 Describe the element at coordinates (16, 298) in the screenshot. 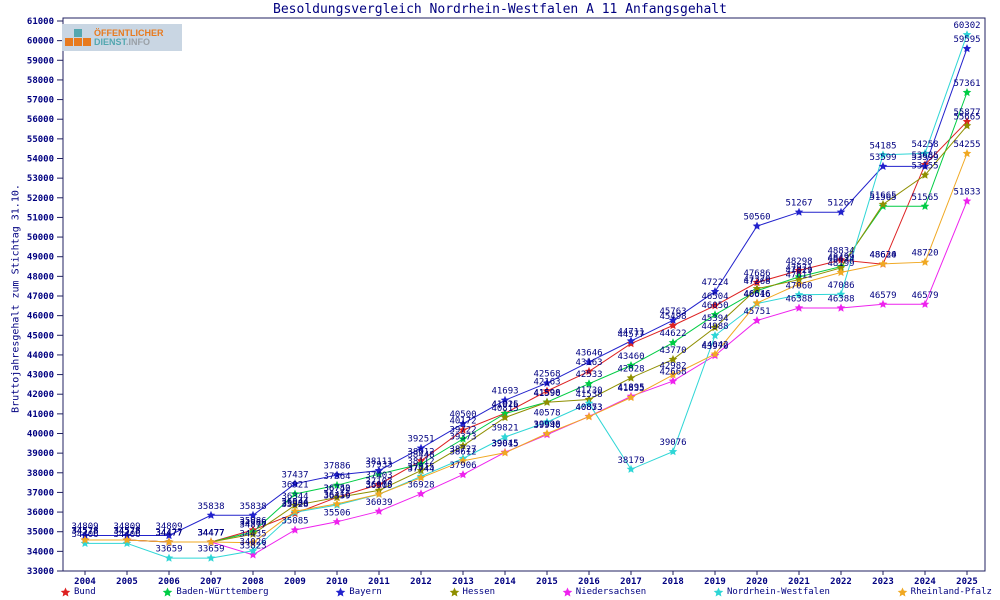

I see `y-axis-label: Bruttojahresgehalt zum Stichtag 31.10.` at that location.